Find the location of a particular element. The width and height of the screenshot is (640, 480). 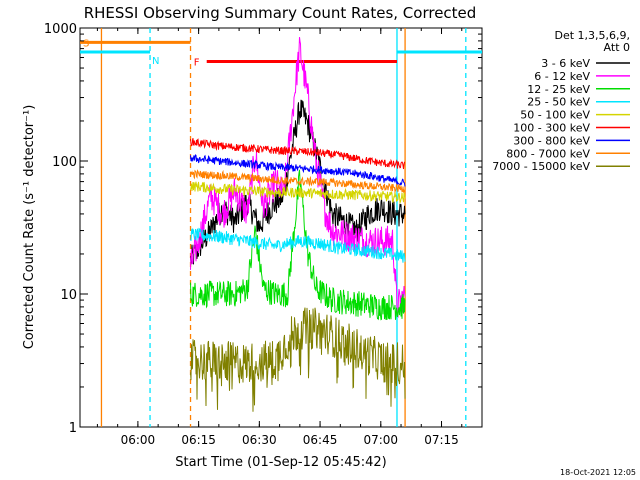

legend-label-1: 6 - 12 keV is located at coordinates (562, 76).